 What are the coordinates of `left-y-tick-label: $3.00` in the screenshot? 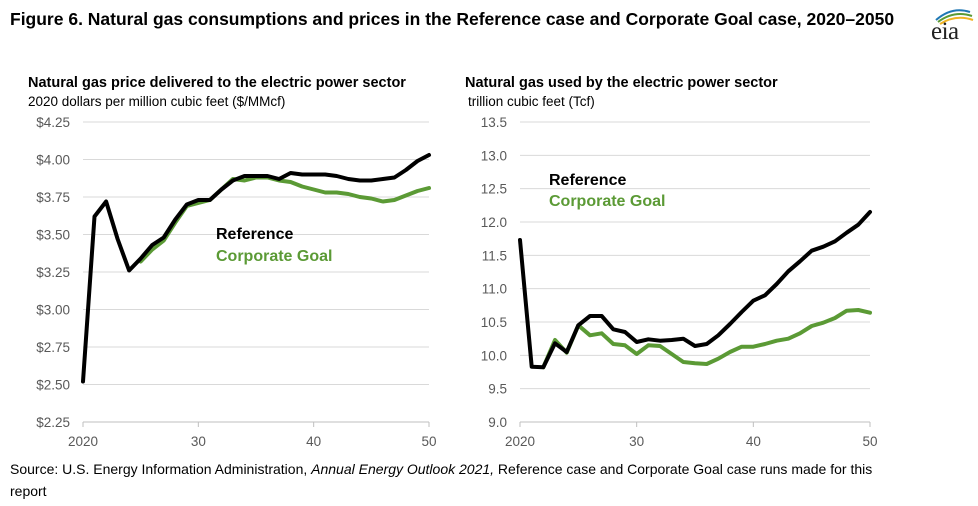 It's located at (53, 310).